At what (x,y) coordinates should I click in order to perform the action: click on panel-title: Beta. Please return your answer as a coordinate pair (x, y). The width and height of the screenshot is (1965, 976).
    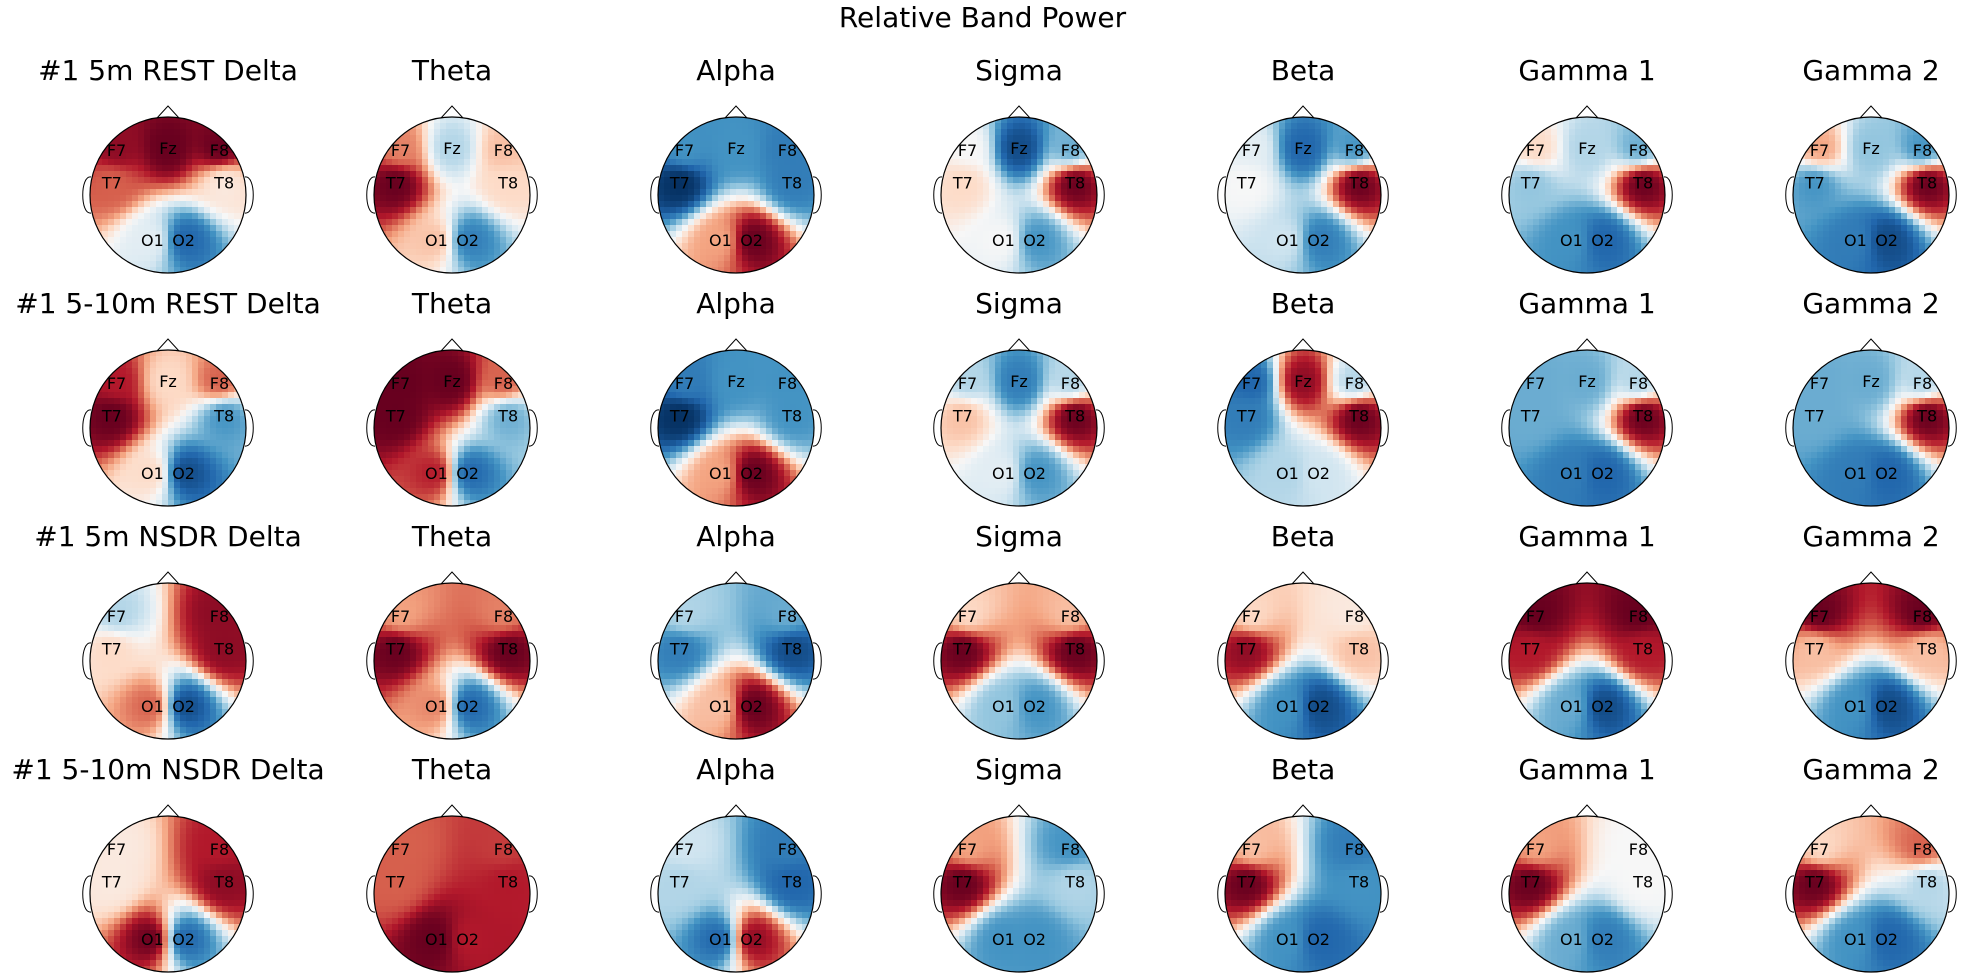
    Looking at the image, I should click on (1303, 303).